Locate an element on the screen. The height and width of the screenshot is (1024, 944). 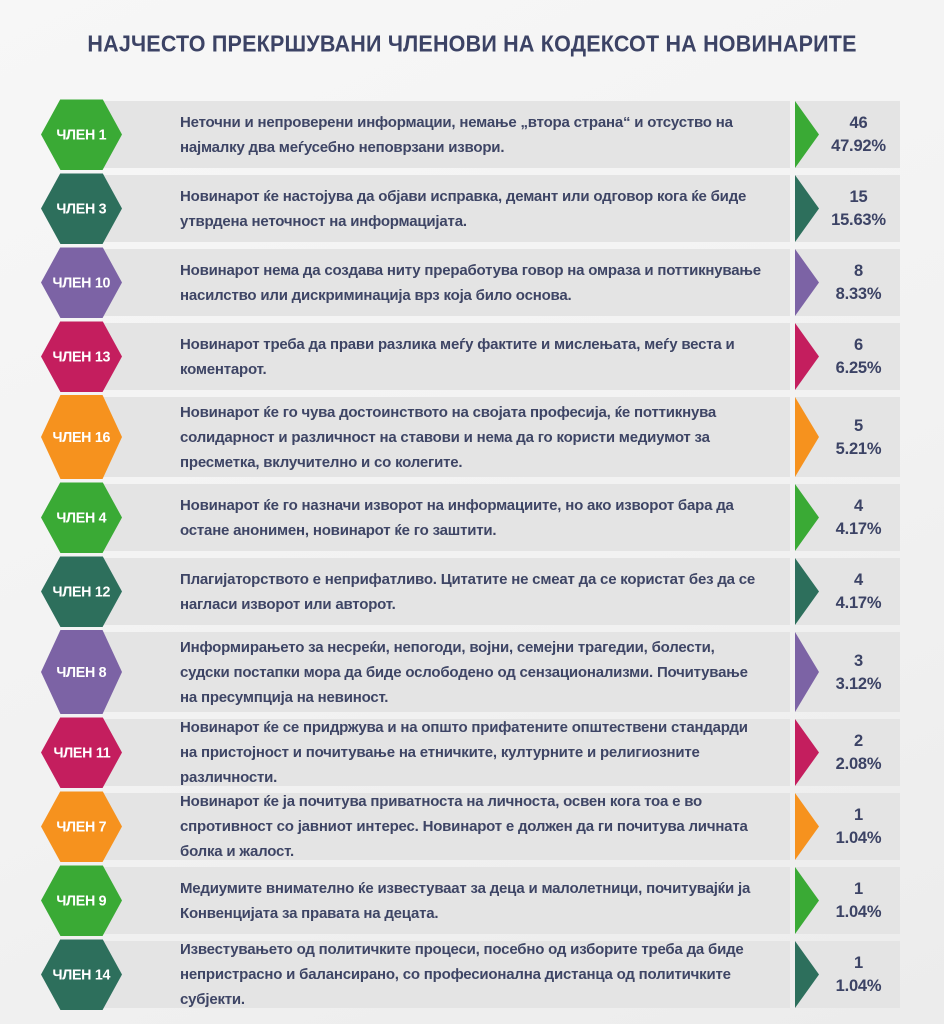
article-badge-label: ЧЛЕН 4 is located at coordinates (81, 517).